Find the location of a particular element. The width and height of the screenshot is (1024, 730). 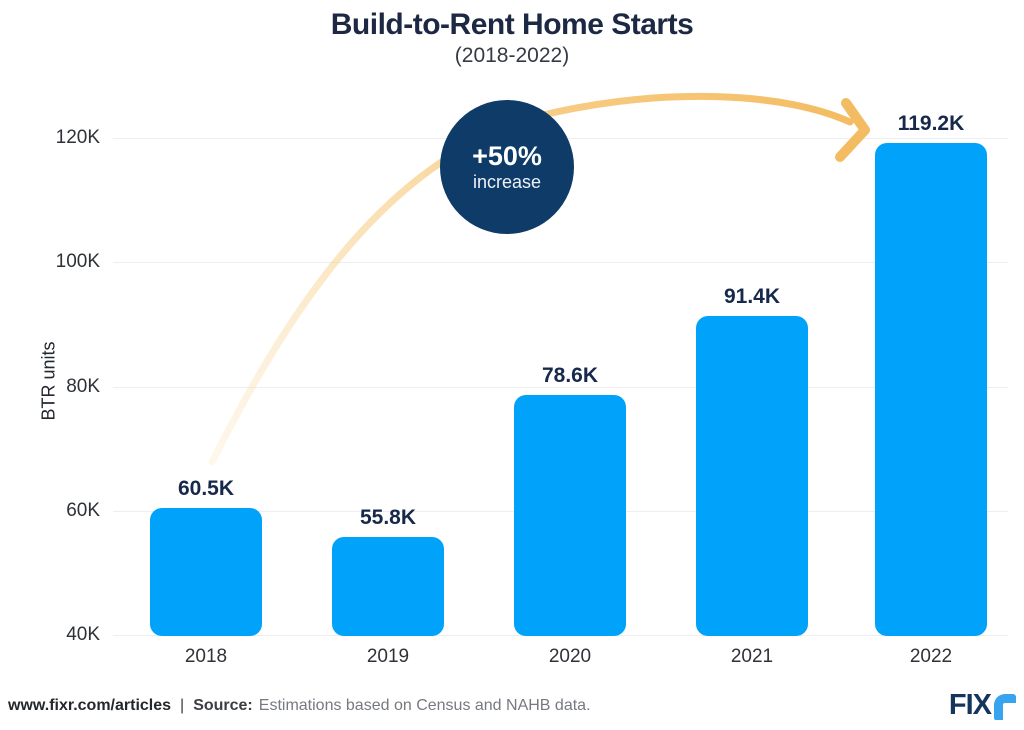

x-tick-2020: 2020 is located at coordinates (570, 656).